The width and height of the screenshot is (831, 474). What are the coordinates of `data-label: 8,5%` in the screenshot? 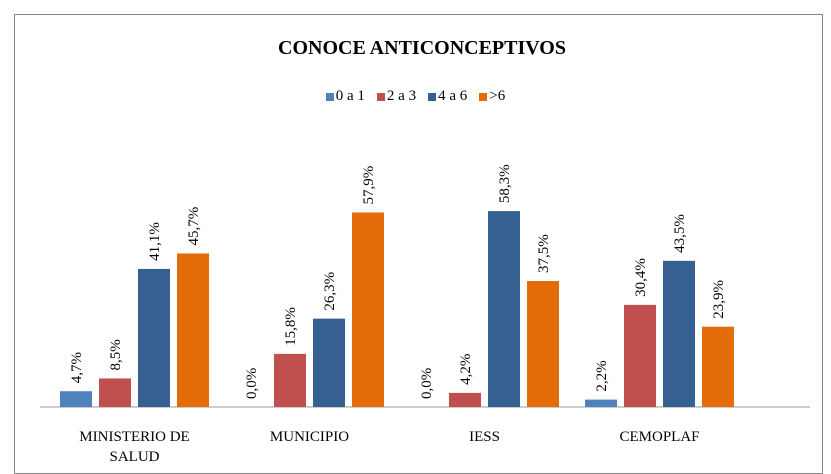 It's located at (116, 354).